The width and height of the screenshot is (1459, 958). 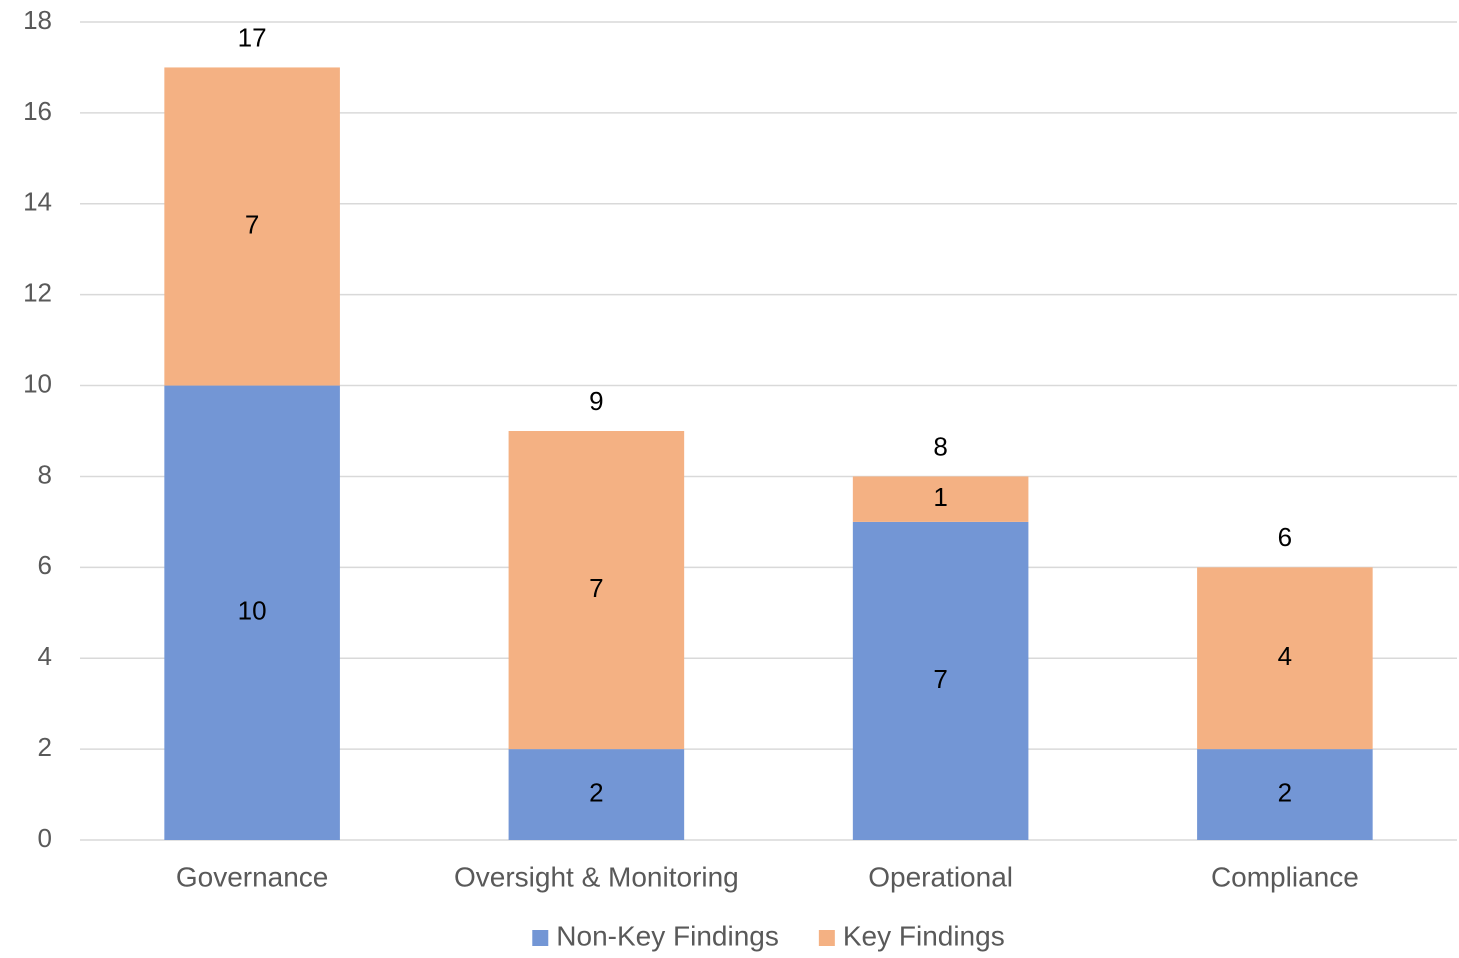 I want to click on data-label: 1, so click(x=940, y=497).